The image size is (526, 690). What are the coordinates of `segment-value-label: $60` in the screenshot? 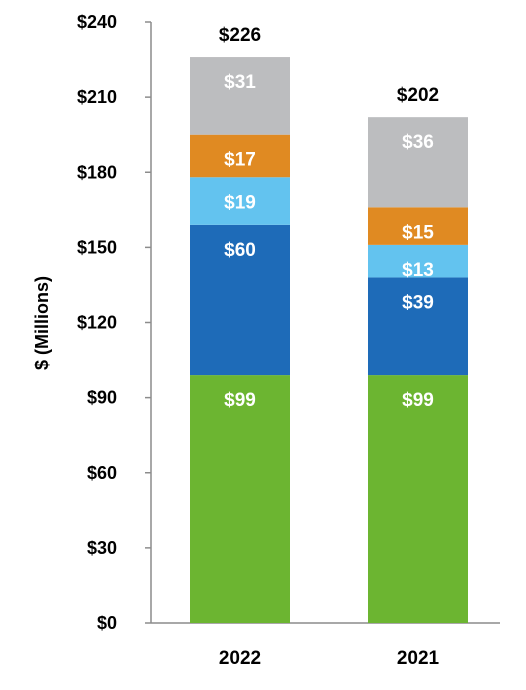 It's located at (240, 250).